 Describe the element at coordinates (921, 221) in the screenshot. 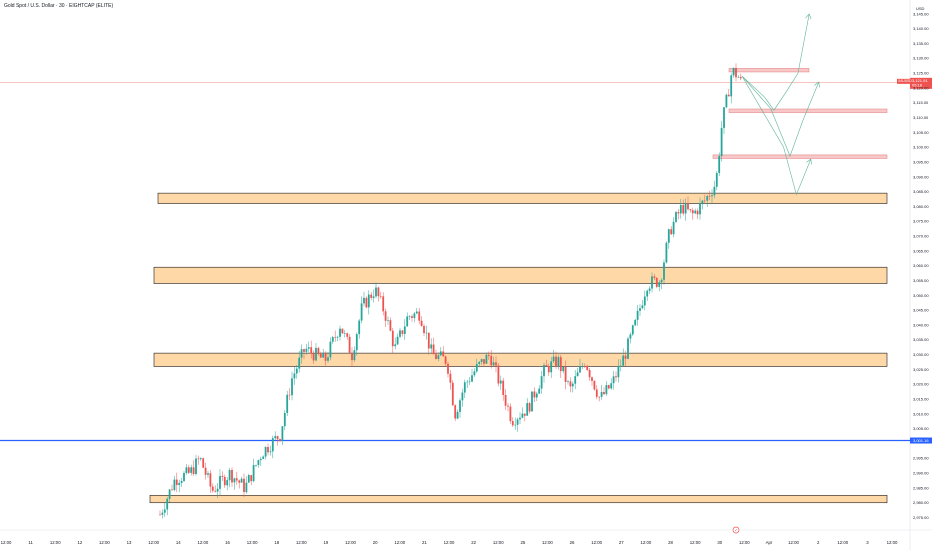

I see `y-tick-label: 3,075.00` at that location.